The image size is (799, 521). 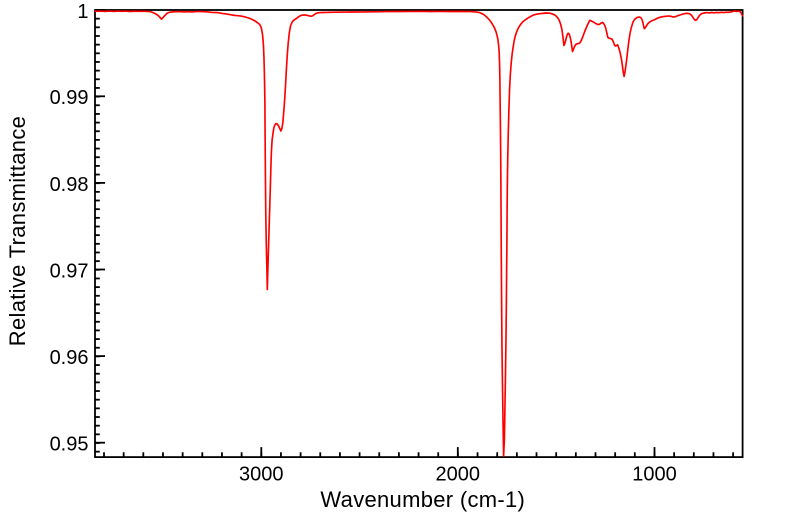 I want to click on svg-text: 0.95, so click(x=69, y=445).